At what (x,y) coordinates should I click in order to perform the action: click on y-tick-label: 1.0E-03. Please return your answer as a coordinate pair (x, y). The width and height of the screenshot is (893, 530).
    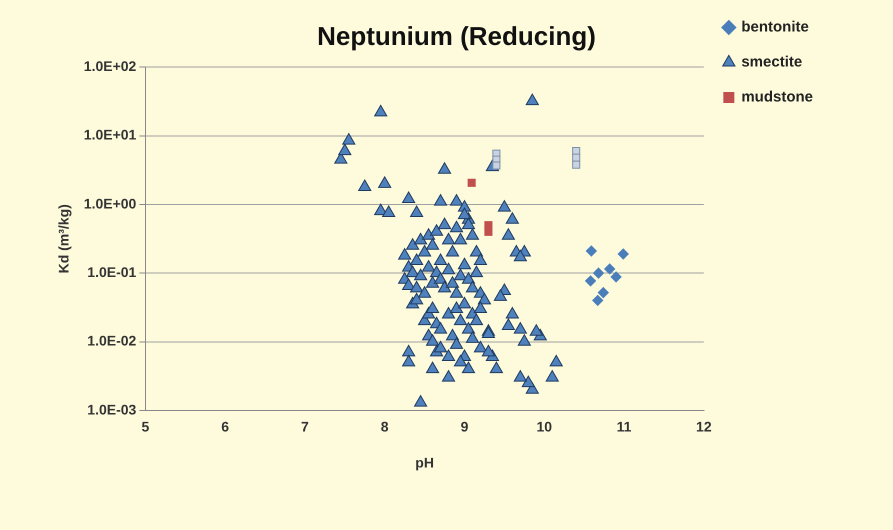
    Looking at the image, I should click on (112, 409).